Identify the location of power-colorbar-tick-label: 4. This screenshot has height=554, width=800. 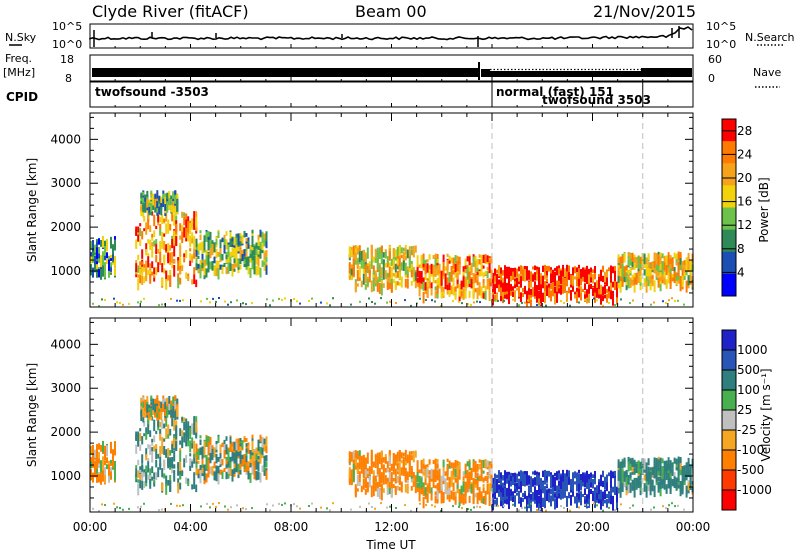
(741, 272).